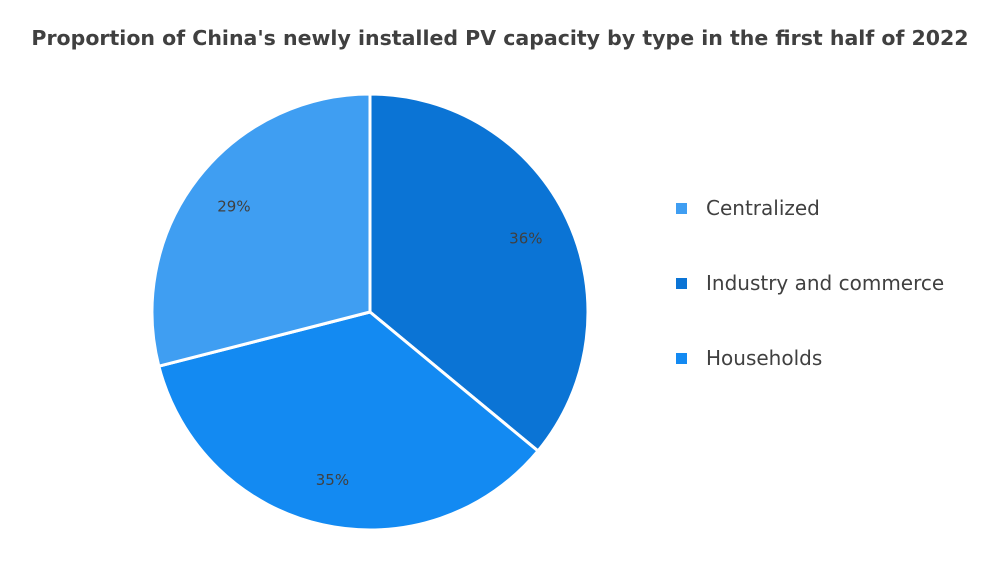 The width and height of the screenshot is (1000, 567). Describe the element at coordinates (233, 206) in the screenshot. I see `data-label-centralized: 29%` at that location.